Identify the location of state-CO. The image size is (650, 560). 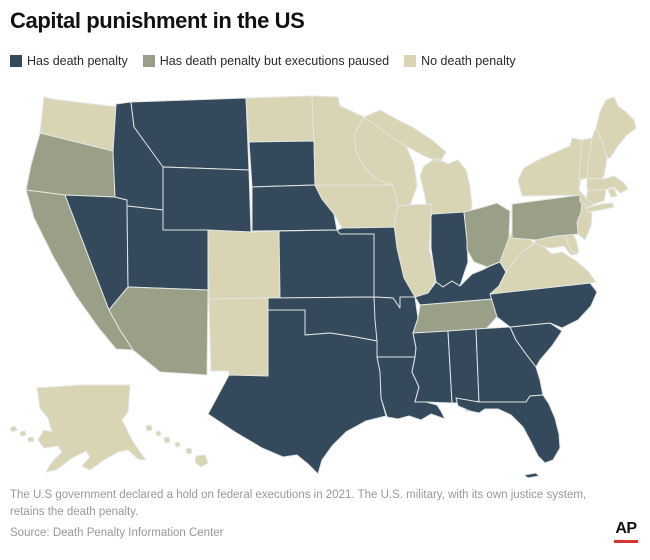
(244, 264).